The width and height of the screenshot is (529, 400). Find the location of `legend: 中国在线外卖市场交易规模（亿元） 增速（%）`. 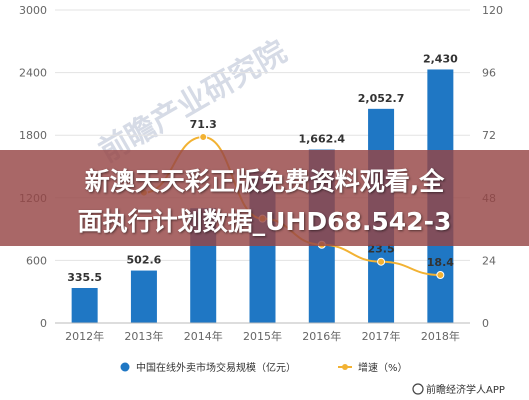

legend: 中国在线外卖市场交易规模（亿元） 增速（%） is located at coordinates (264, 367).